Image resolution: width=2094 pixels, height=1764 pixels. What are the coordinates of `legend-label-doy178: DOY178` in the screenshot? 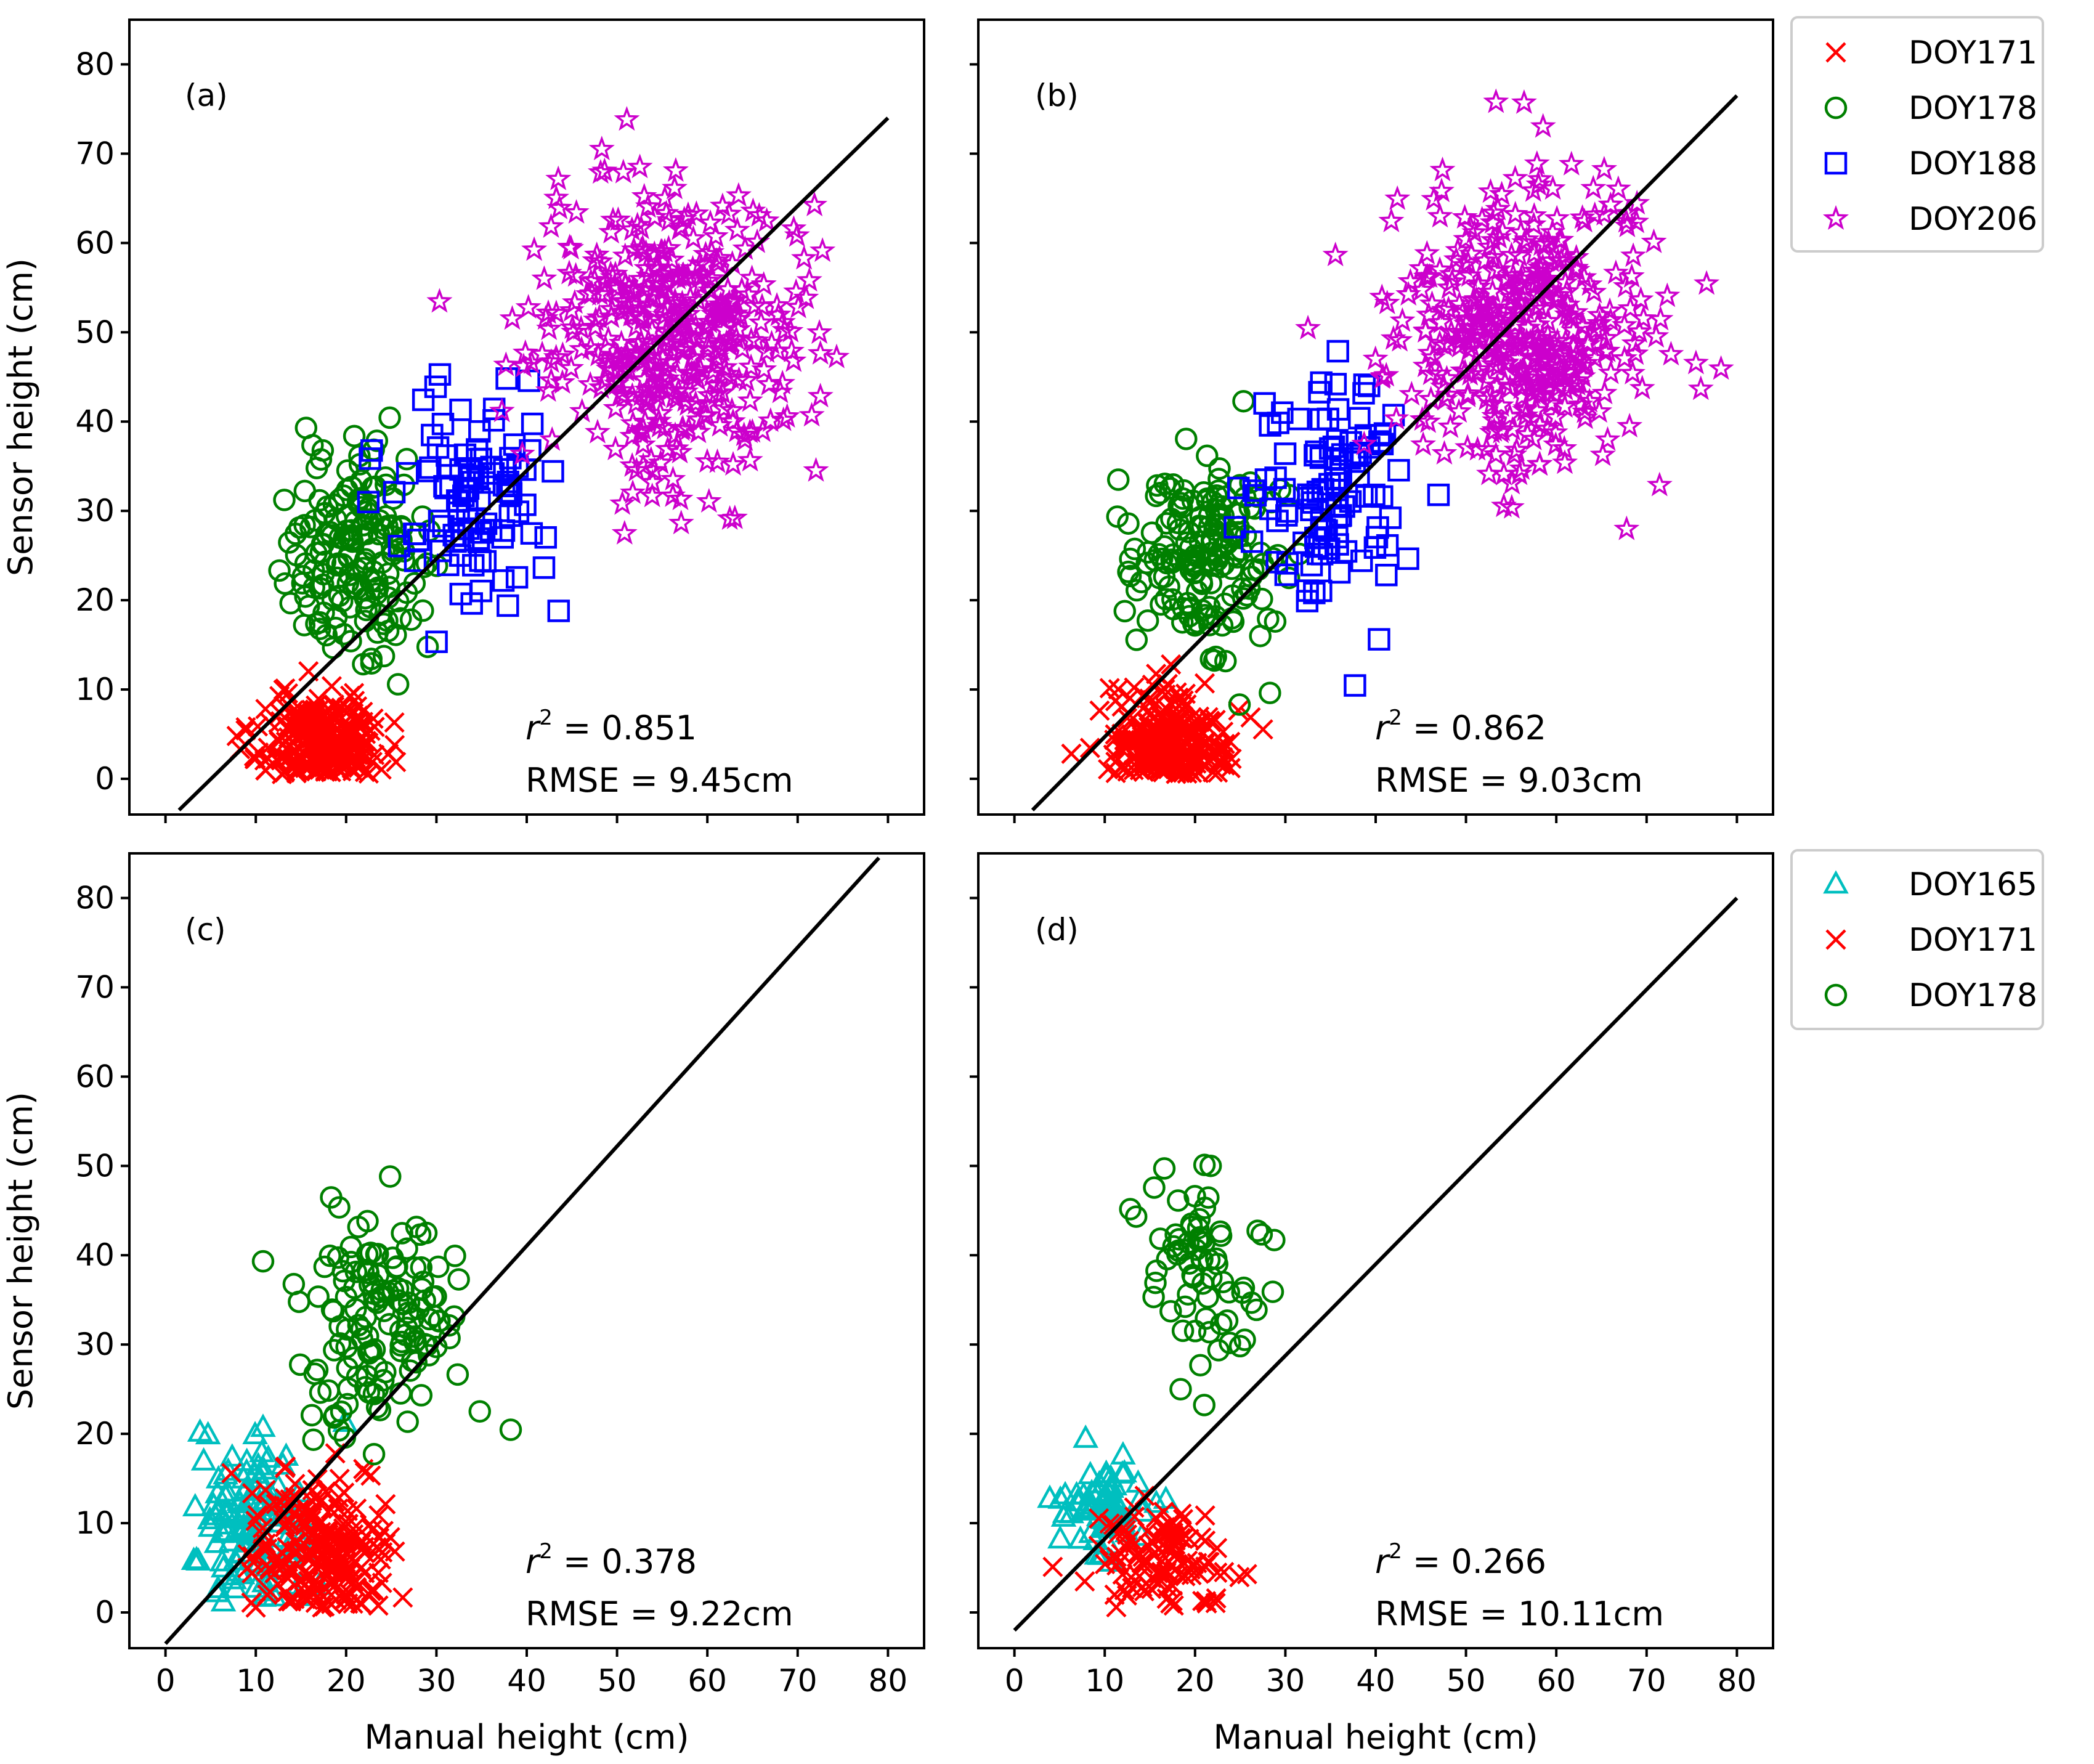 It's located at (1973, 995).